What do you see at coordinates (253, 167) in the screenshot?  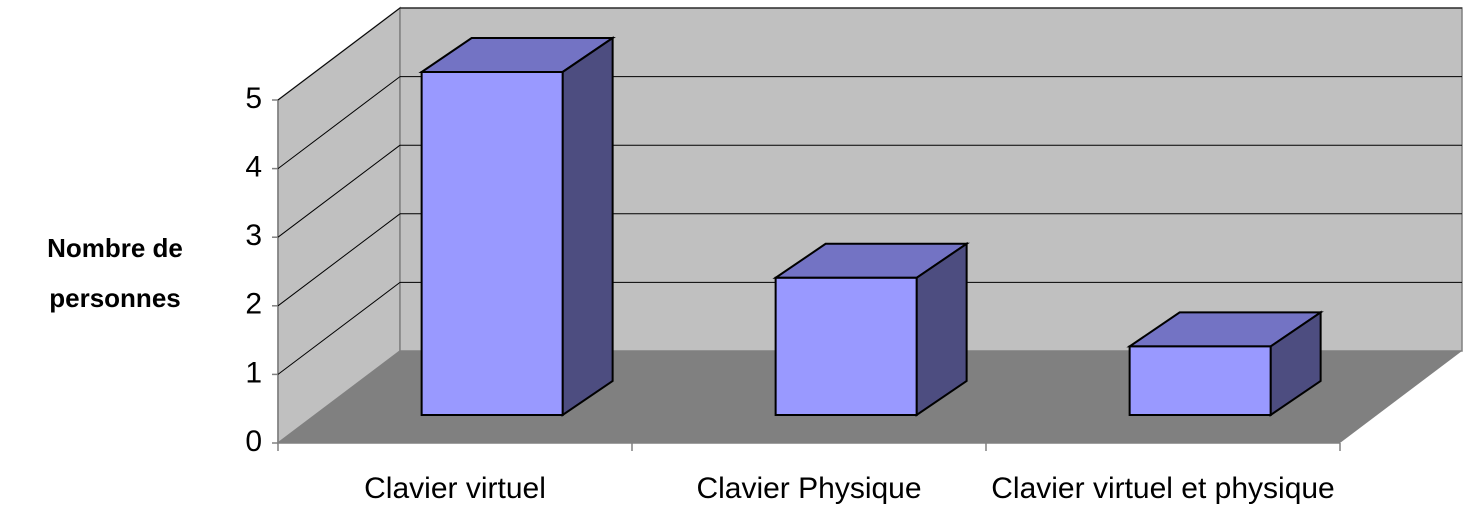 I see `y-tick-label: 4` at bounding box center [253, 167].